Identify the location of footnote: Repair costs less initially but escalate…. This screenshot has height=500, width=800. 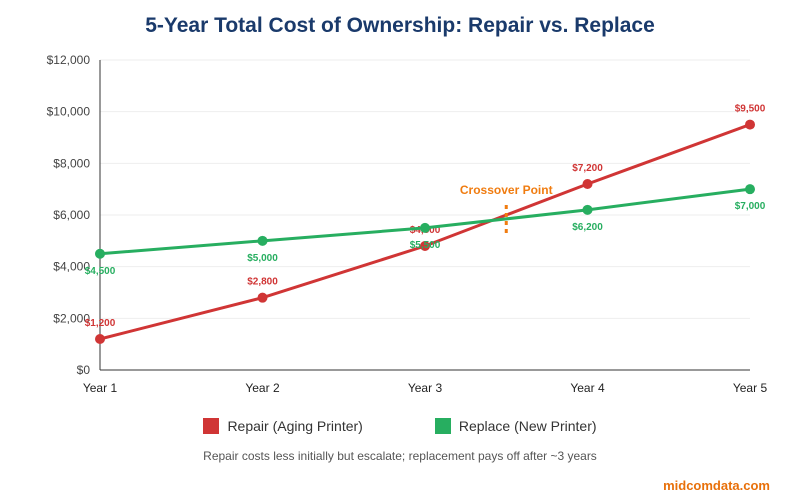
(400, 456).